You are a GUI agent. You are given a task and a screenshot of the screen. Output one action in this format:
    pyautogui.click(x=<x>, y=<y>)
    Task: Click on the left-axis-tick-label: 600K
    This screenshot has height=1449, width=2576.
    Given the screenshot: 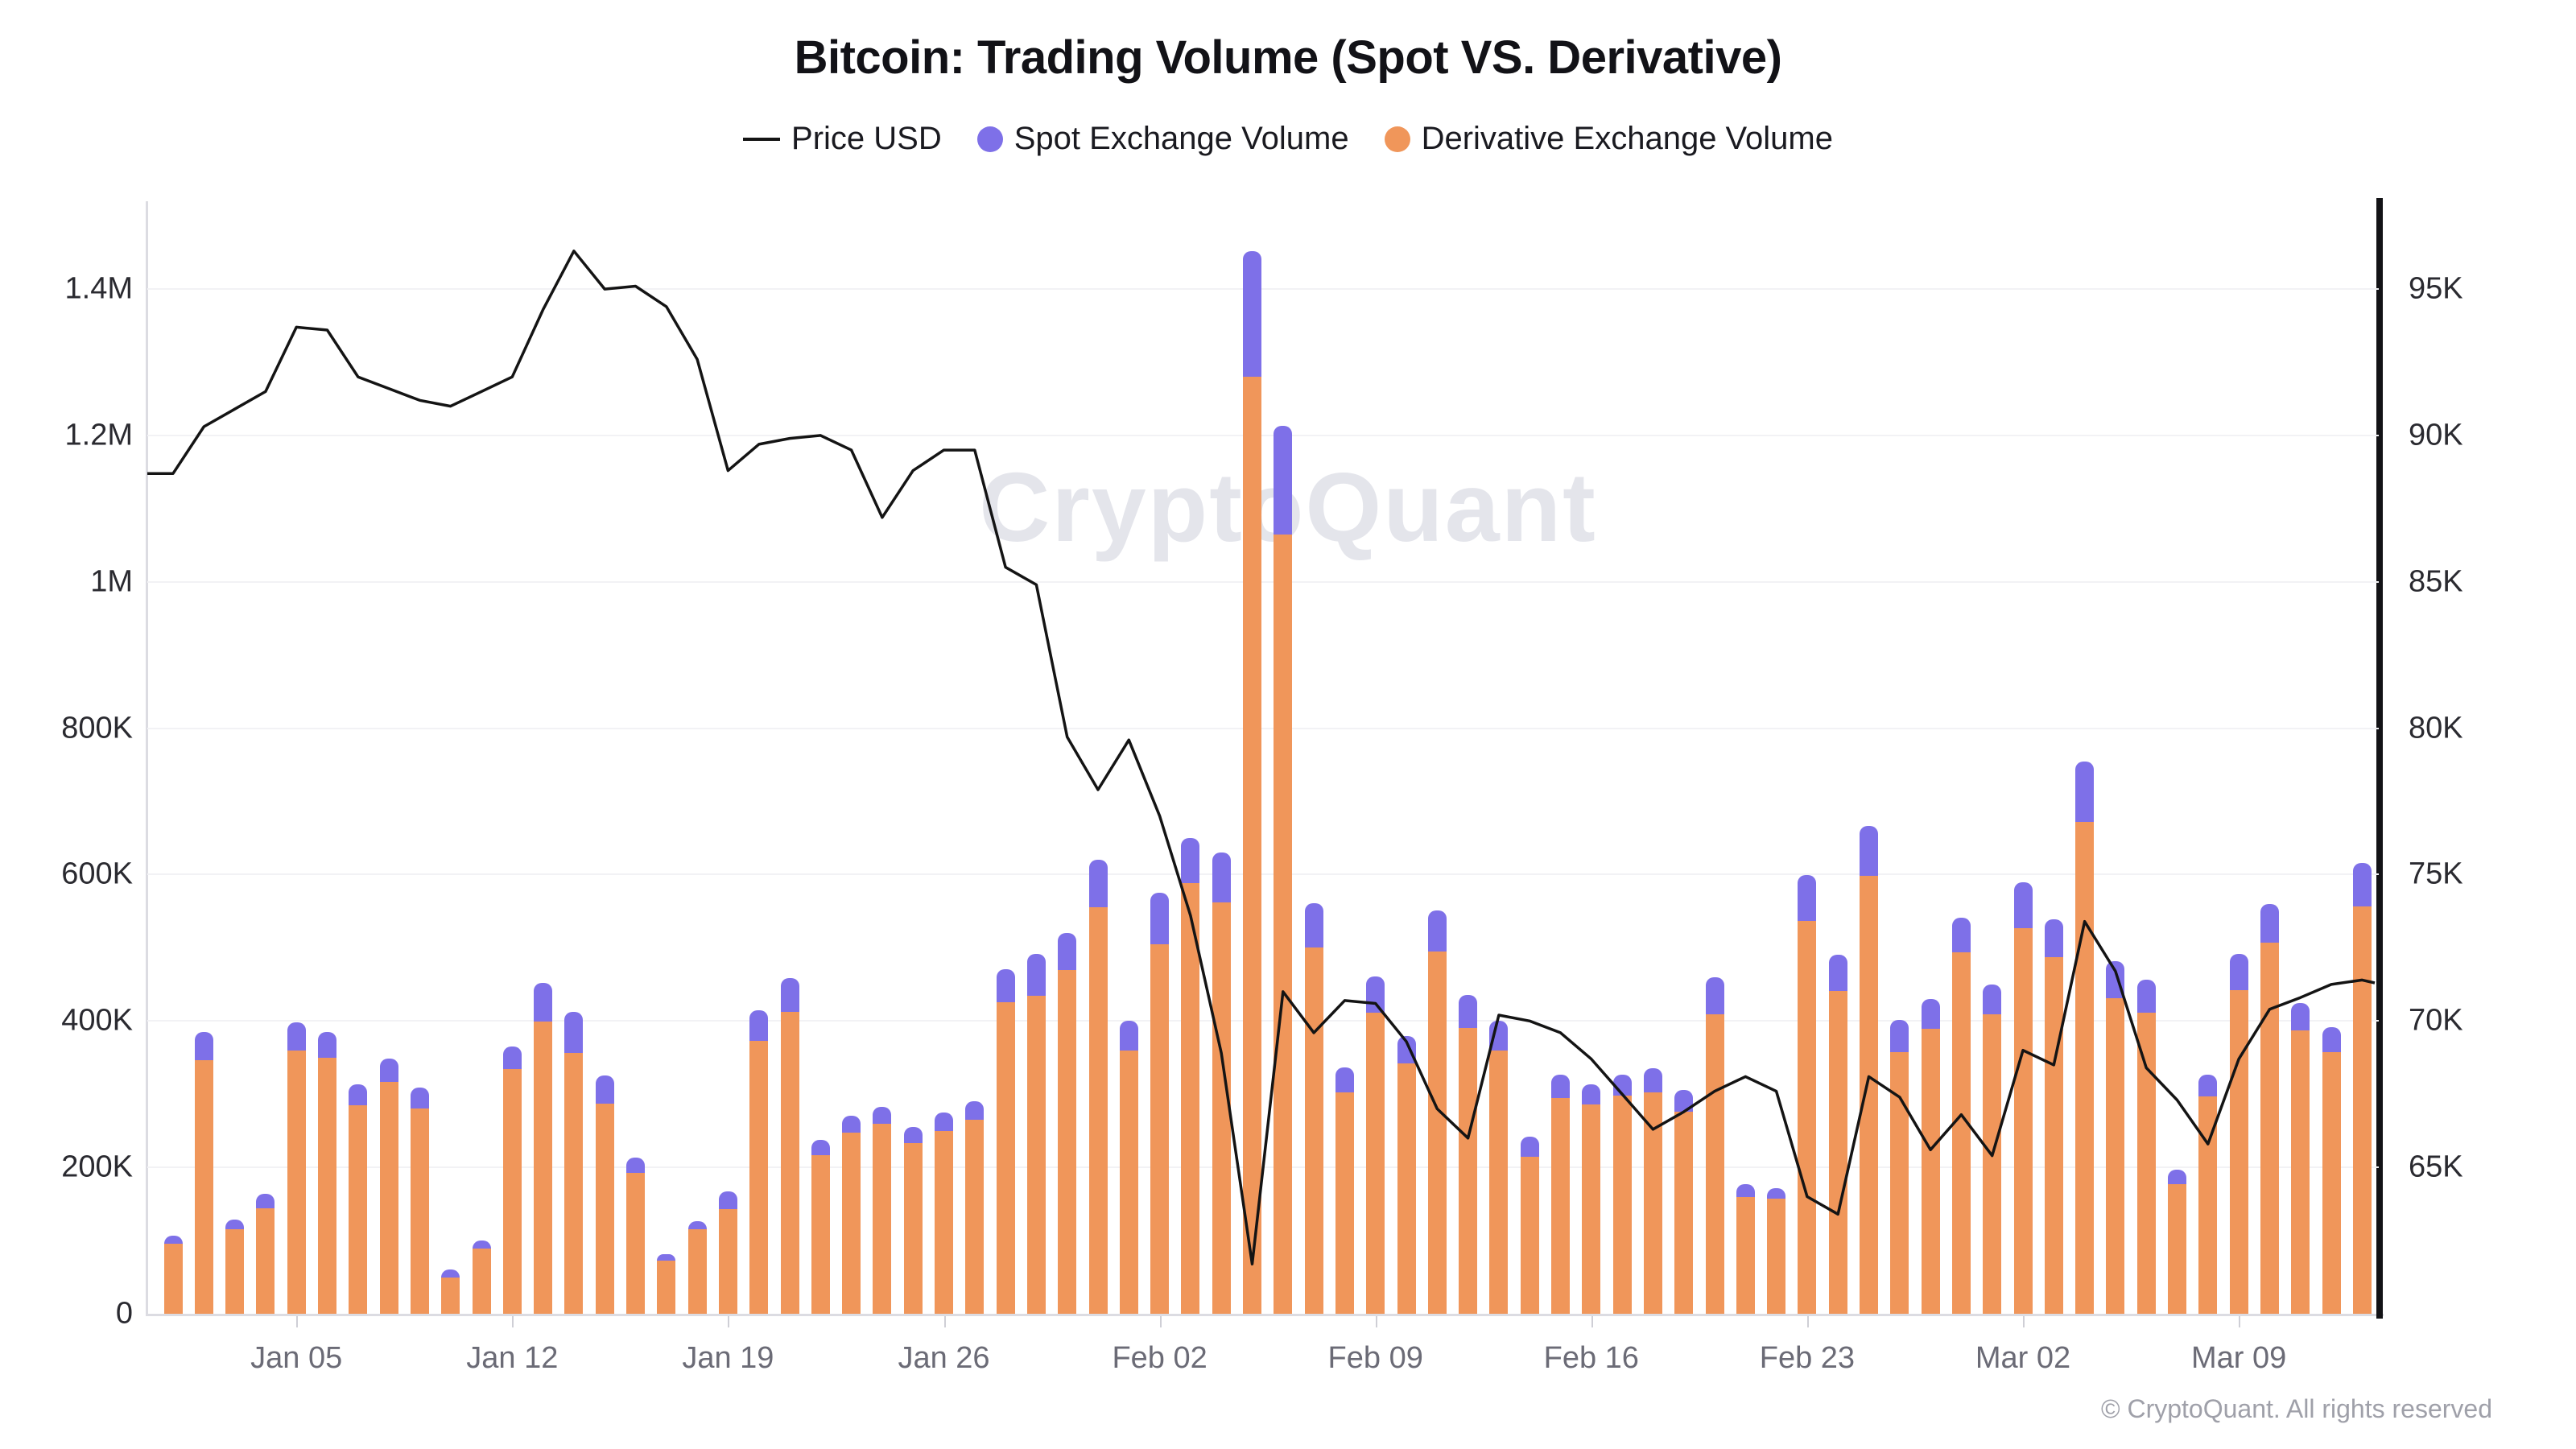 What is the action you would take?
    pyautogui.click(x=97, y=874)
    